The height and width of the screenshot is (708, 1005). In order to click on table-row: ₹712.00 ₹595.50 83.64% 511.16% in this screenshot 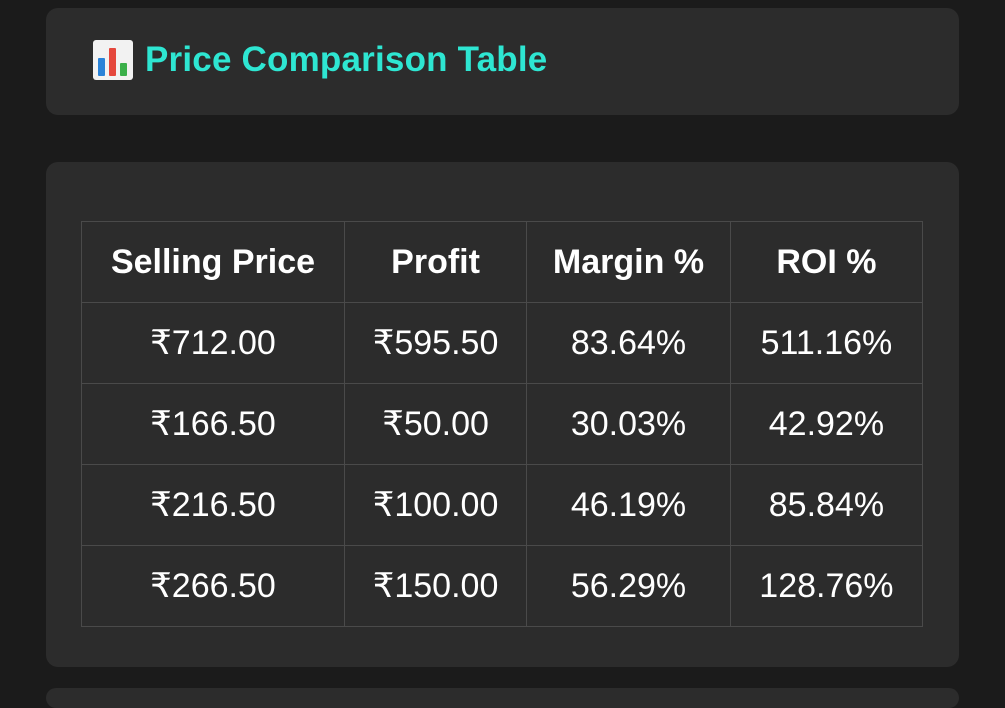, I will do `click(502, 343)`.